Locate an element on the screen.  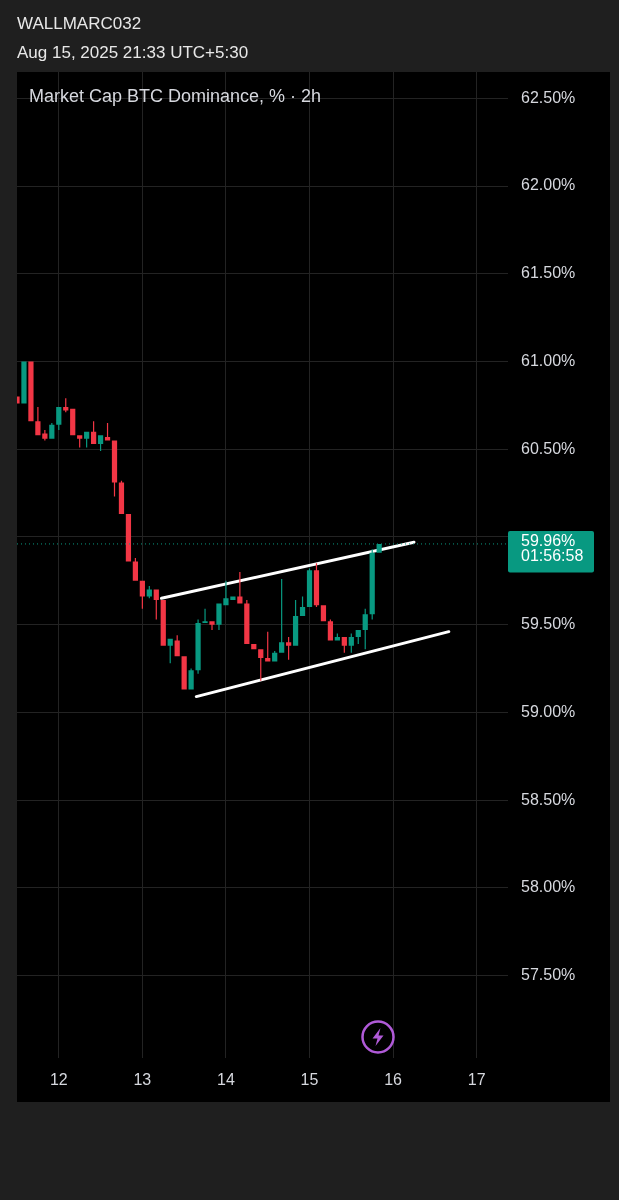
y-tick-label: 62.50% is located at coordinates (548, 97).